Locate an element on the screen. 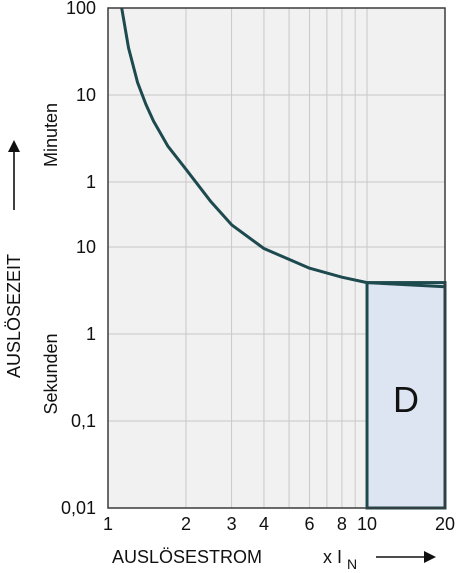 This screenshot has height=573, width=459. x-tick-label: 20 is located at coordinates (445, 524).